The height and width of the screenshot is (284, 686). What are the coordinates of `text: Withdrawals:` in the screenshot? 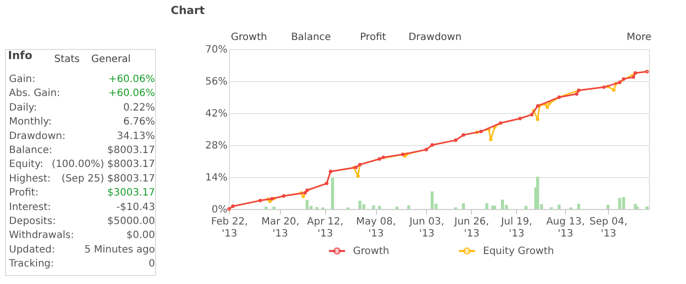 It's located at (41, 236).